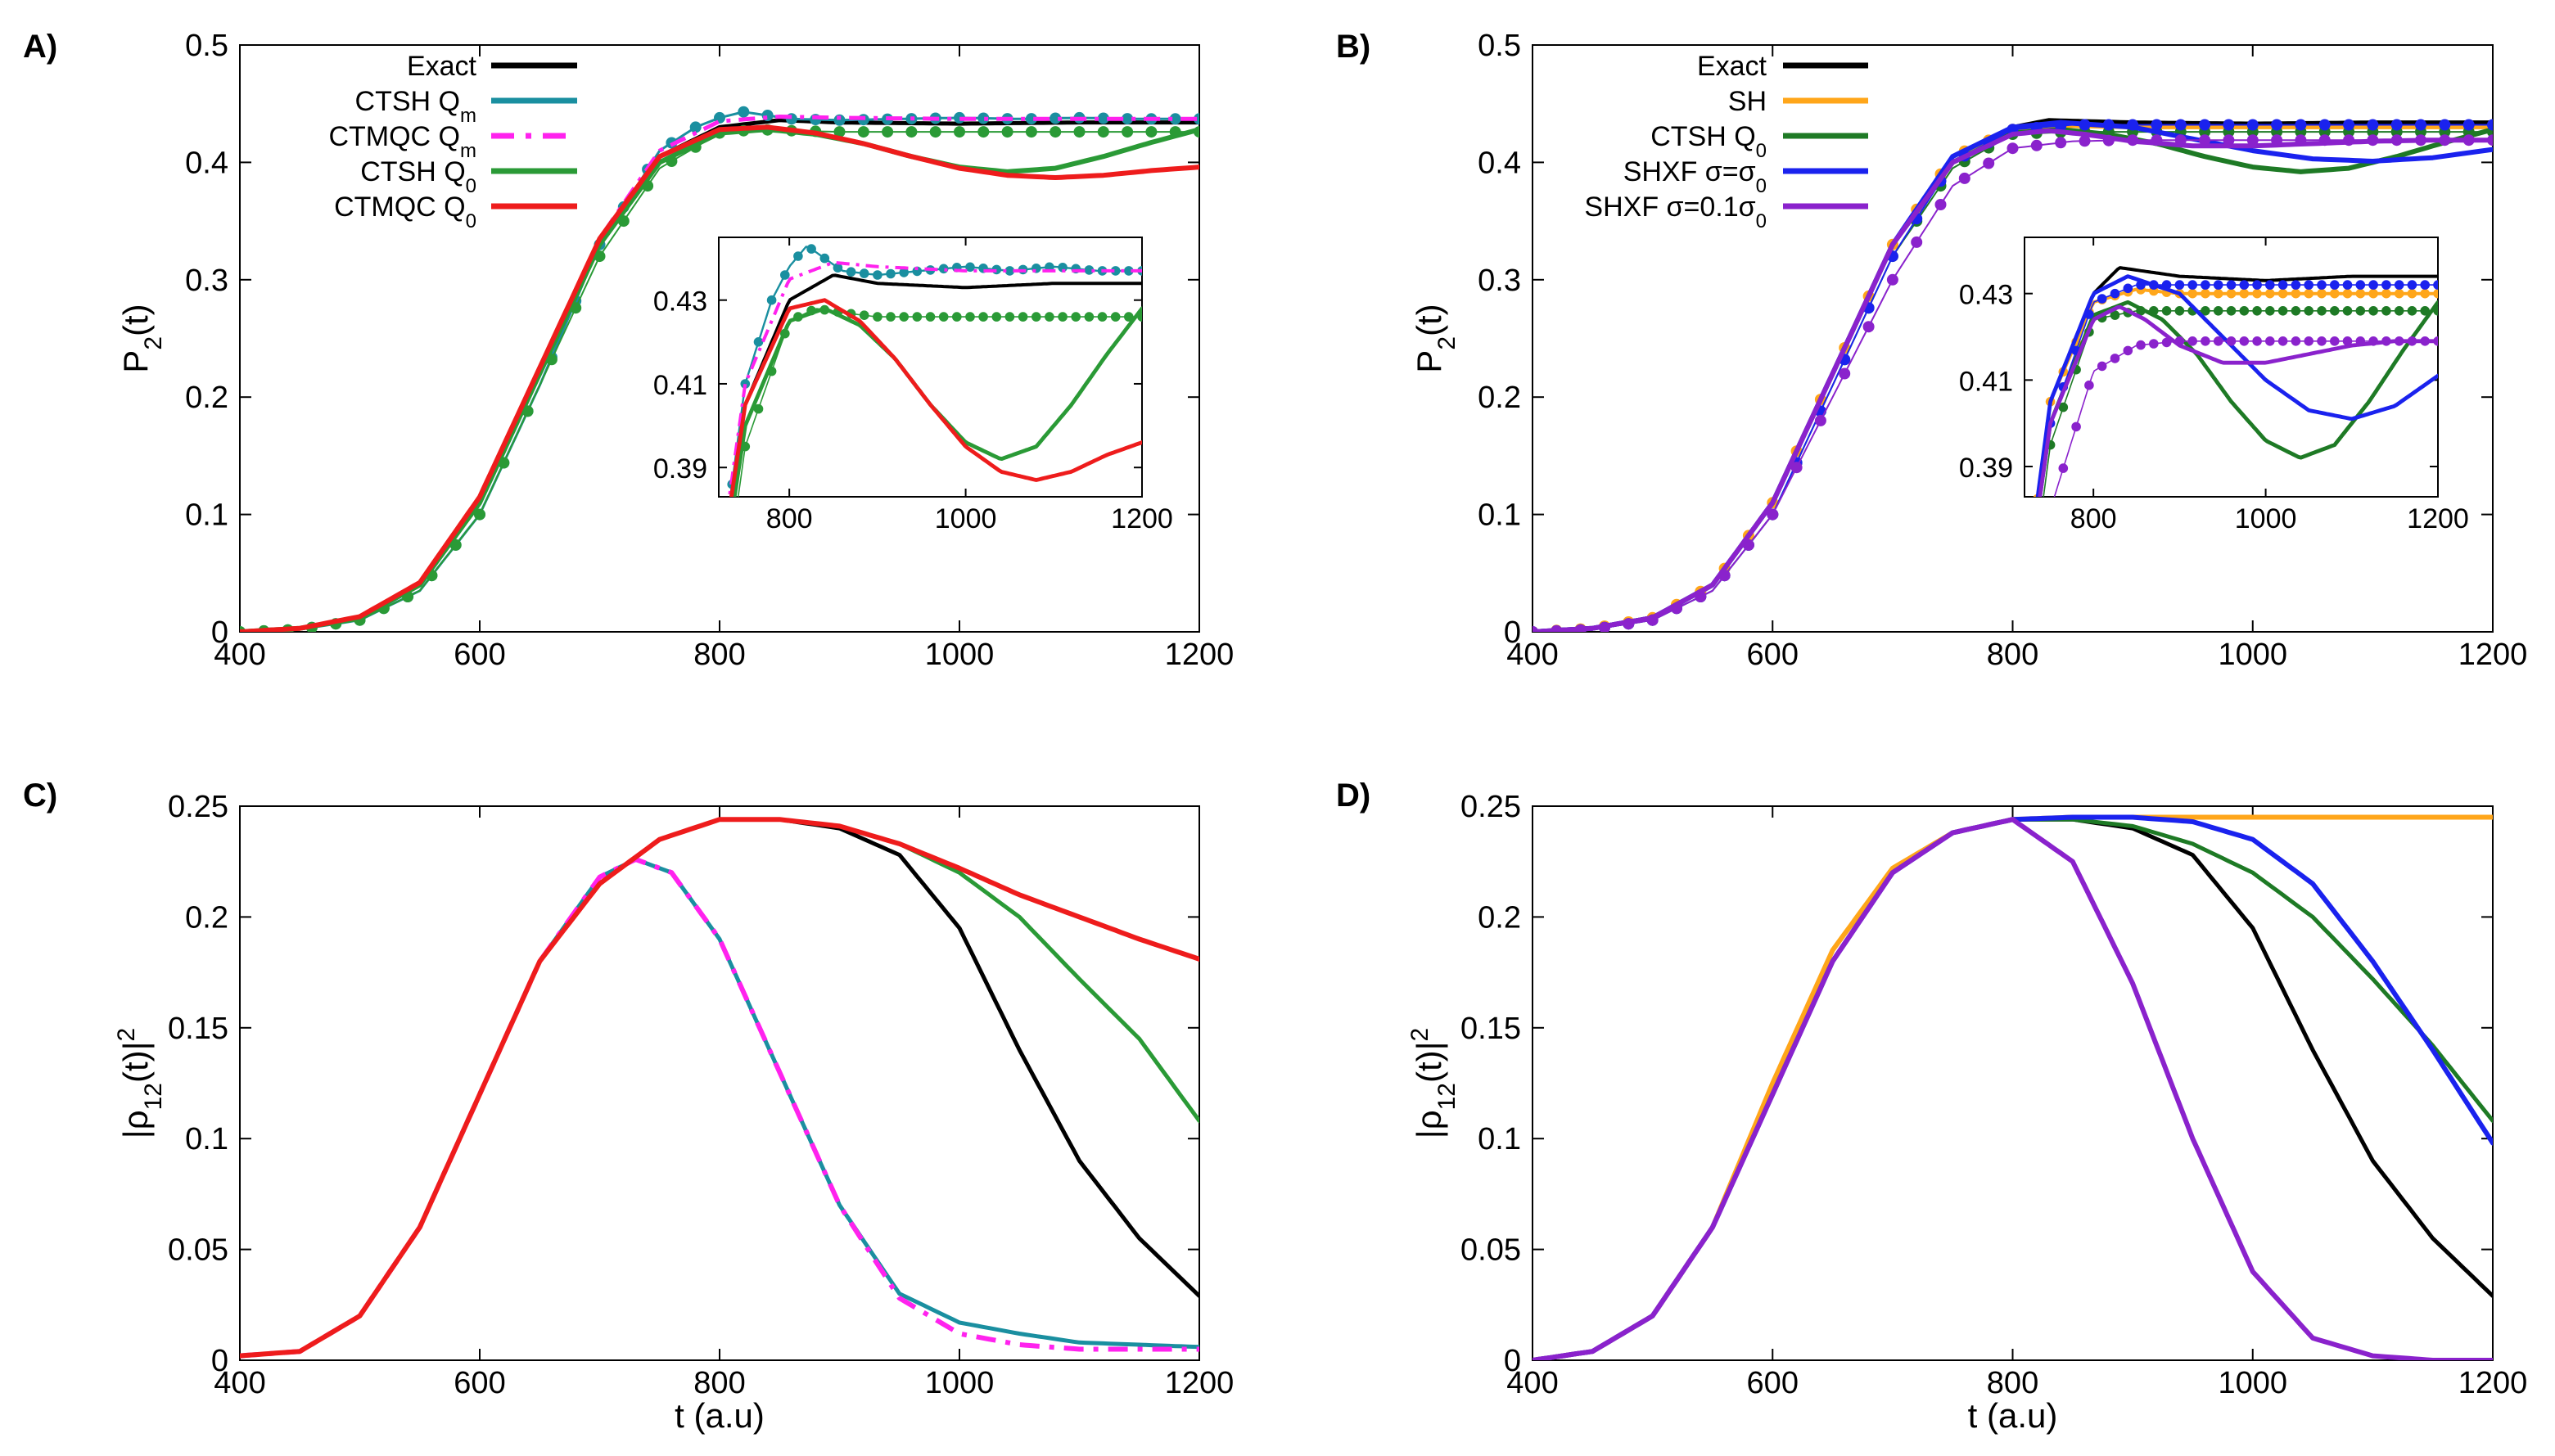 This screenshot has height=1456, width=2555. What do you see at coordinates (2252, 655) in the screenshot?
I see `panel-b-xtick-label: 1000` at bounding box center [2252, 655].